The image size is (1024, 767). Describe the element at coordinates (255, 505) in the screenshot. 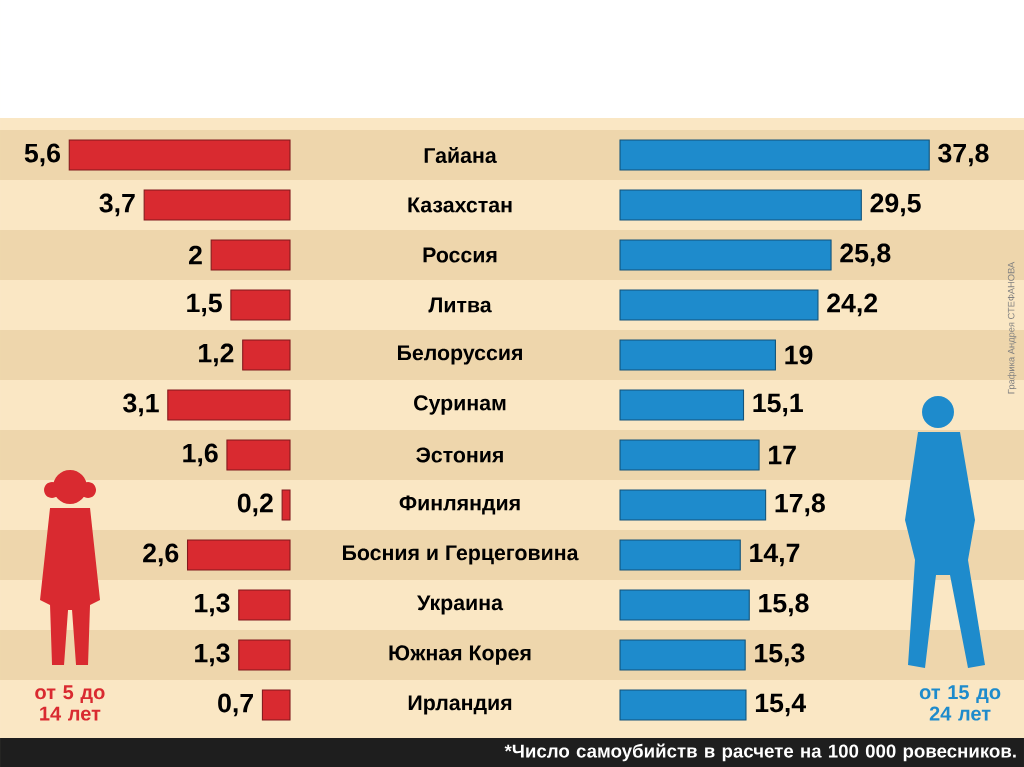

I see `data-label: 0,2` at that location.